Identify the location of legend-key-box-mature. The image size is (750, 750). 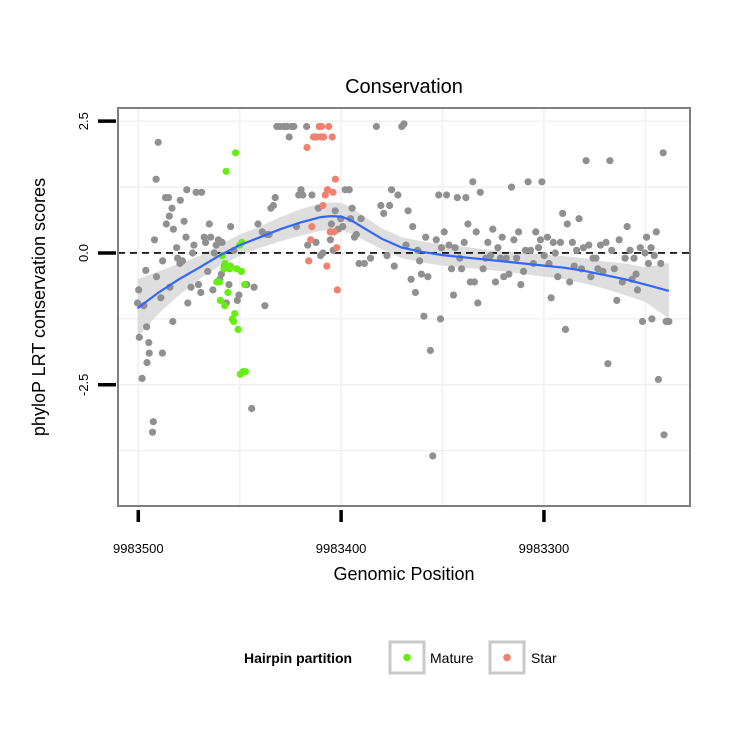
(407, 657).